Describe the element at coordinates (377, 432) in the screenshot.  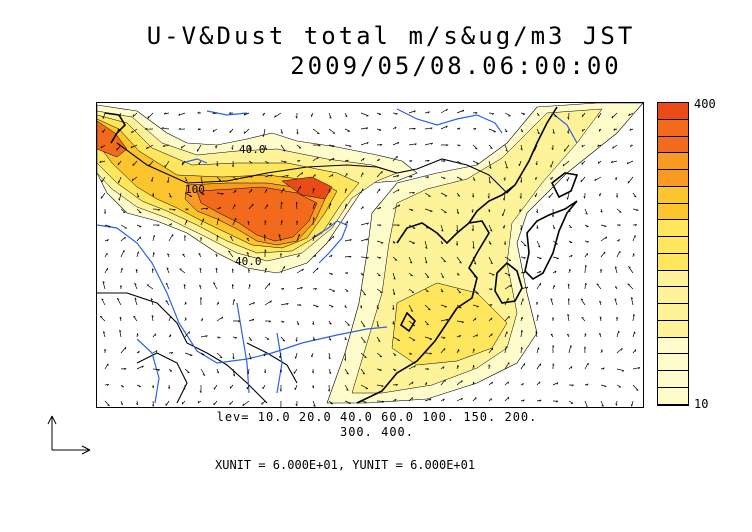
I see `contour-levels-line-2: 300. 400.` at that location.